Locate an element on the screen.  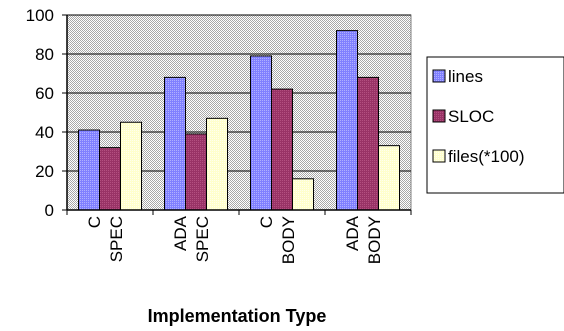
legend-label: SLOC is located at coordinates (471, 116).